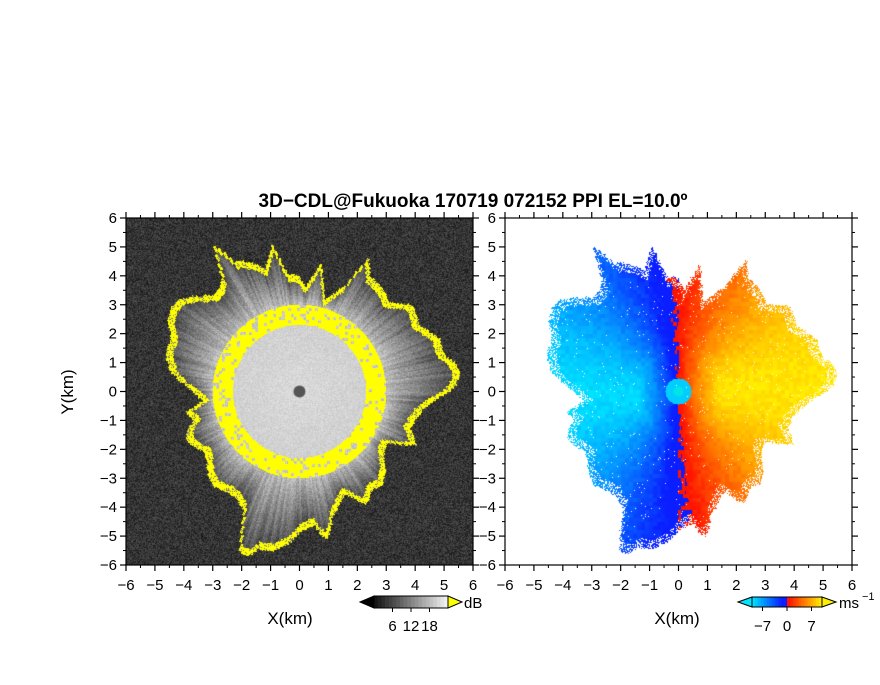  I want to click on x-tick-label: 1, so click(328, 585).